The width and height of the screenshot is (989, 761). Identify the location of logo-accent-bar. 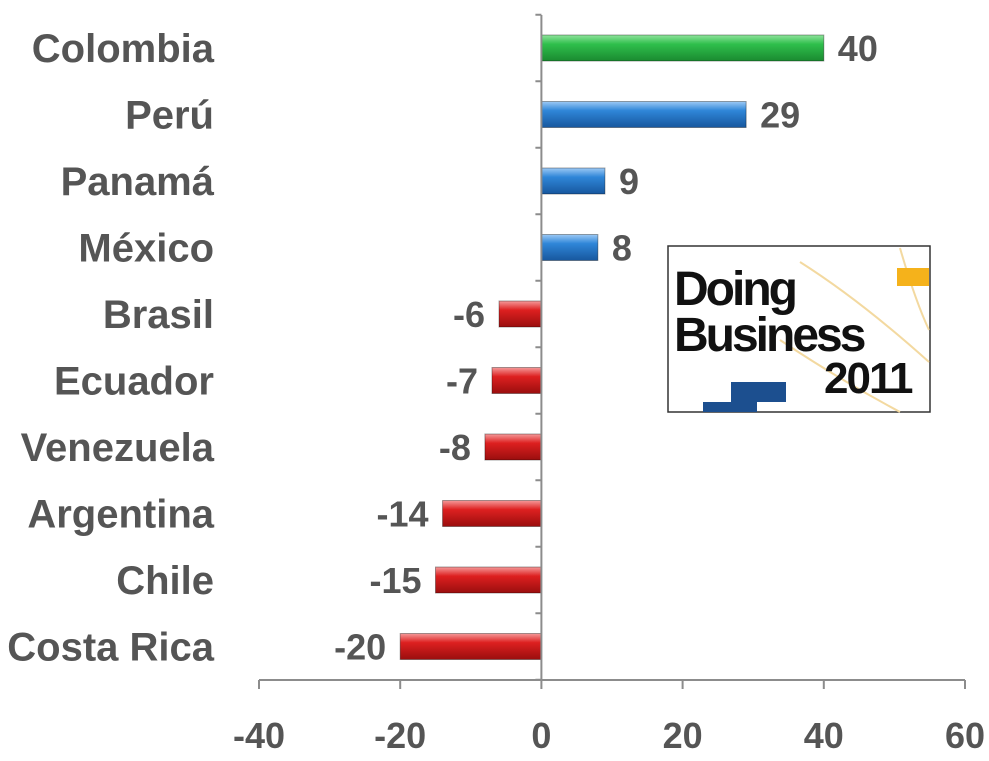
(913, 277).